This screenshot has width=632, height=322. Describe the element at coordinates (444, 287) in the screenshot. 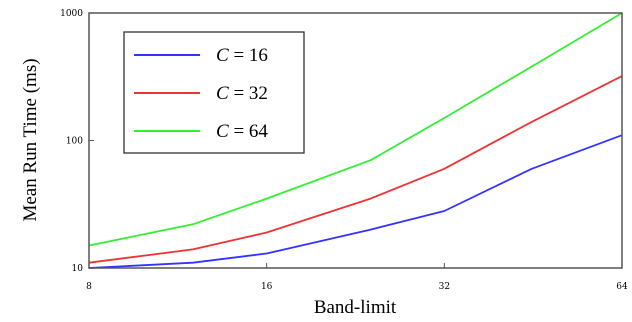

I see `x-tick-label: 32` at that location.